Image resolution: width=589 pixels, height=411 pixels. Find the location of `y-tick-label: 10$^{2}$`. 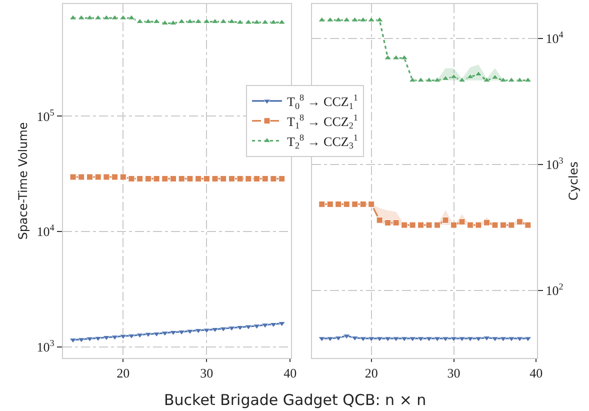

y-tick-label: 10$^{2}$ is located at coordinates (555, 289).